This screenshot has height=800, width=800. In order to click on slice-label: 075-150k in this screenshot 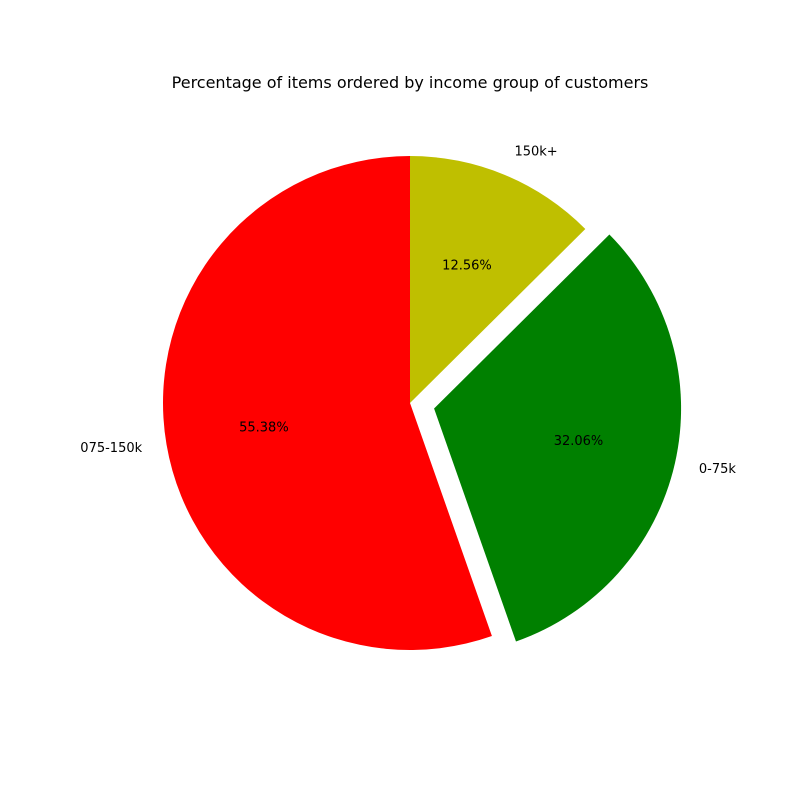, I will do `click(111, 448)`.